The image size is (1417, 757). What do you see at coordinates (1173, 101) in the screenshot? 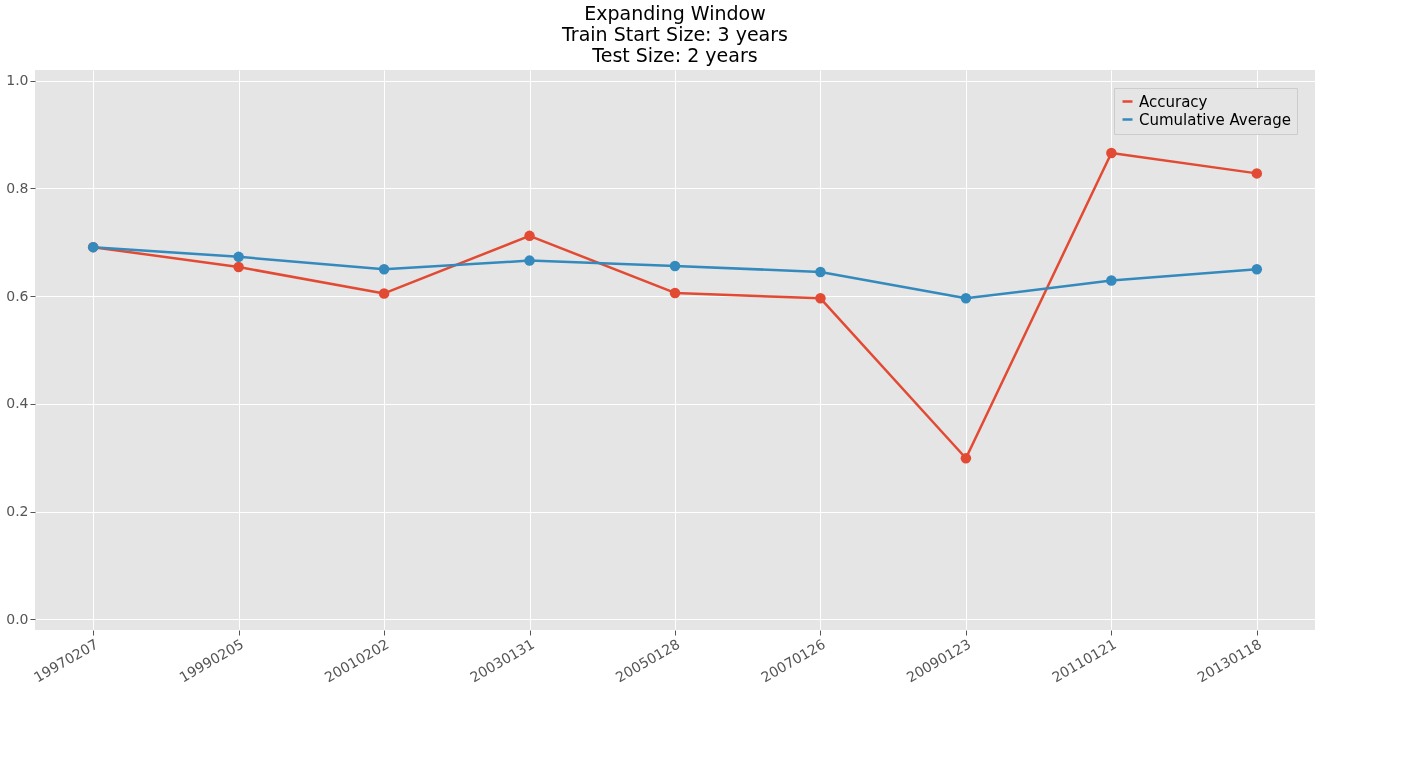
I see `legend-label: Accuracy` at bounding box center [1173, 101].